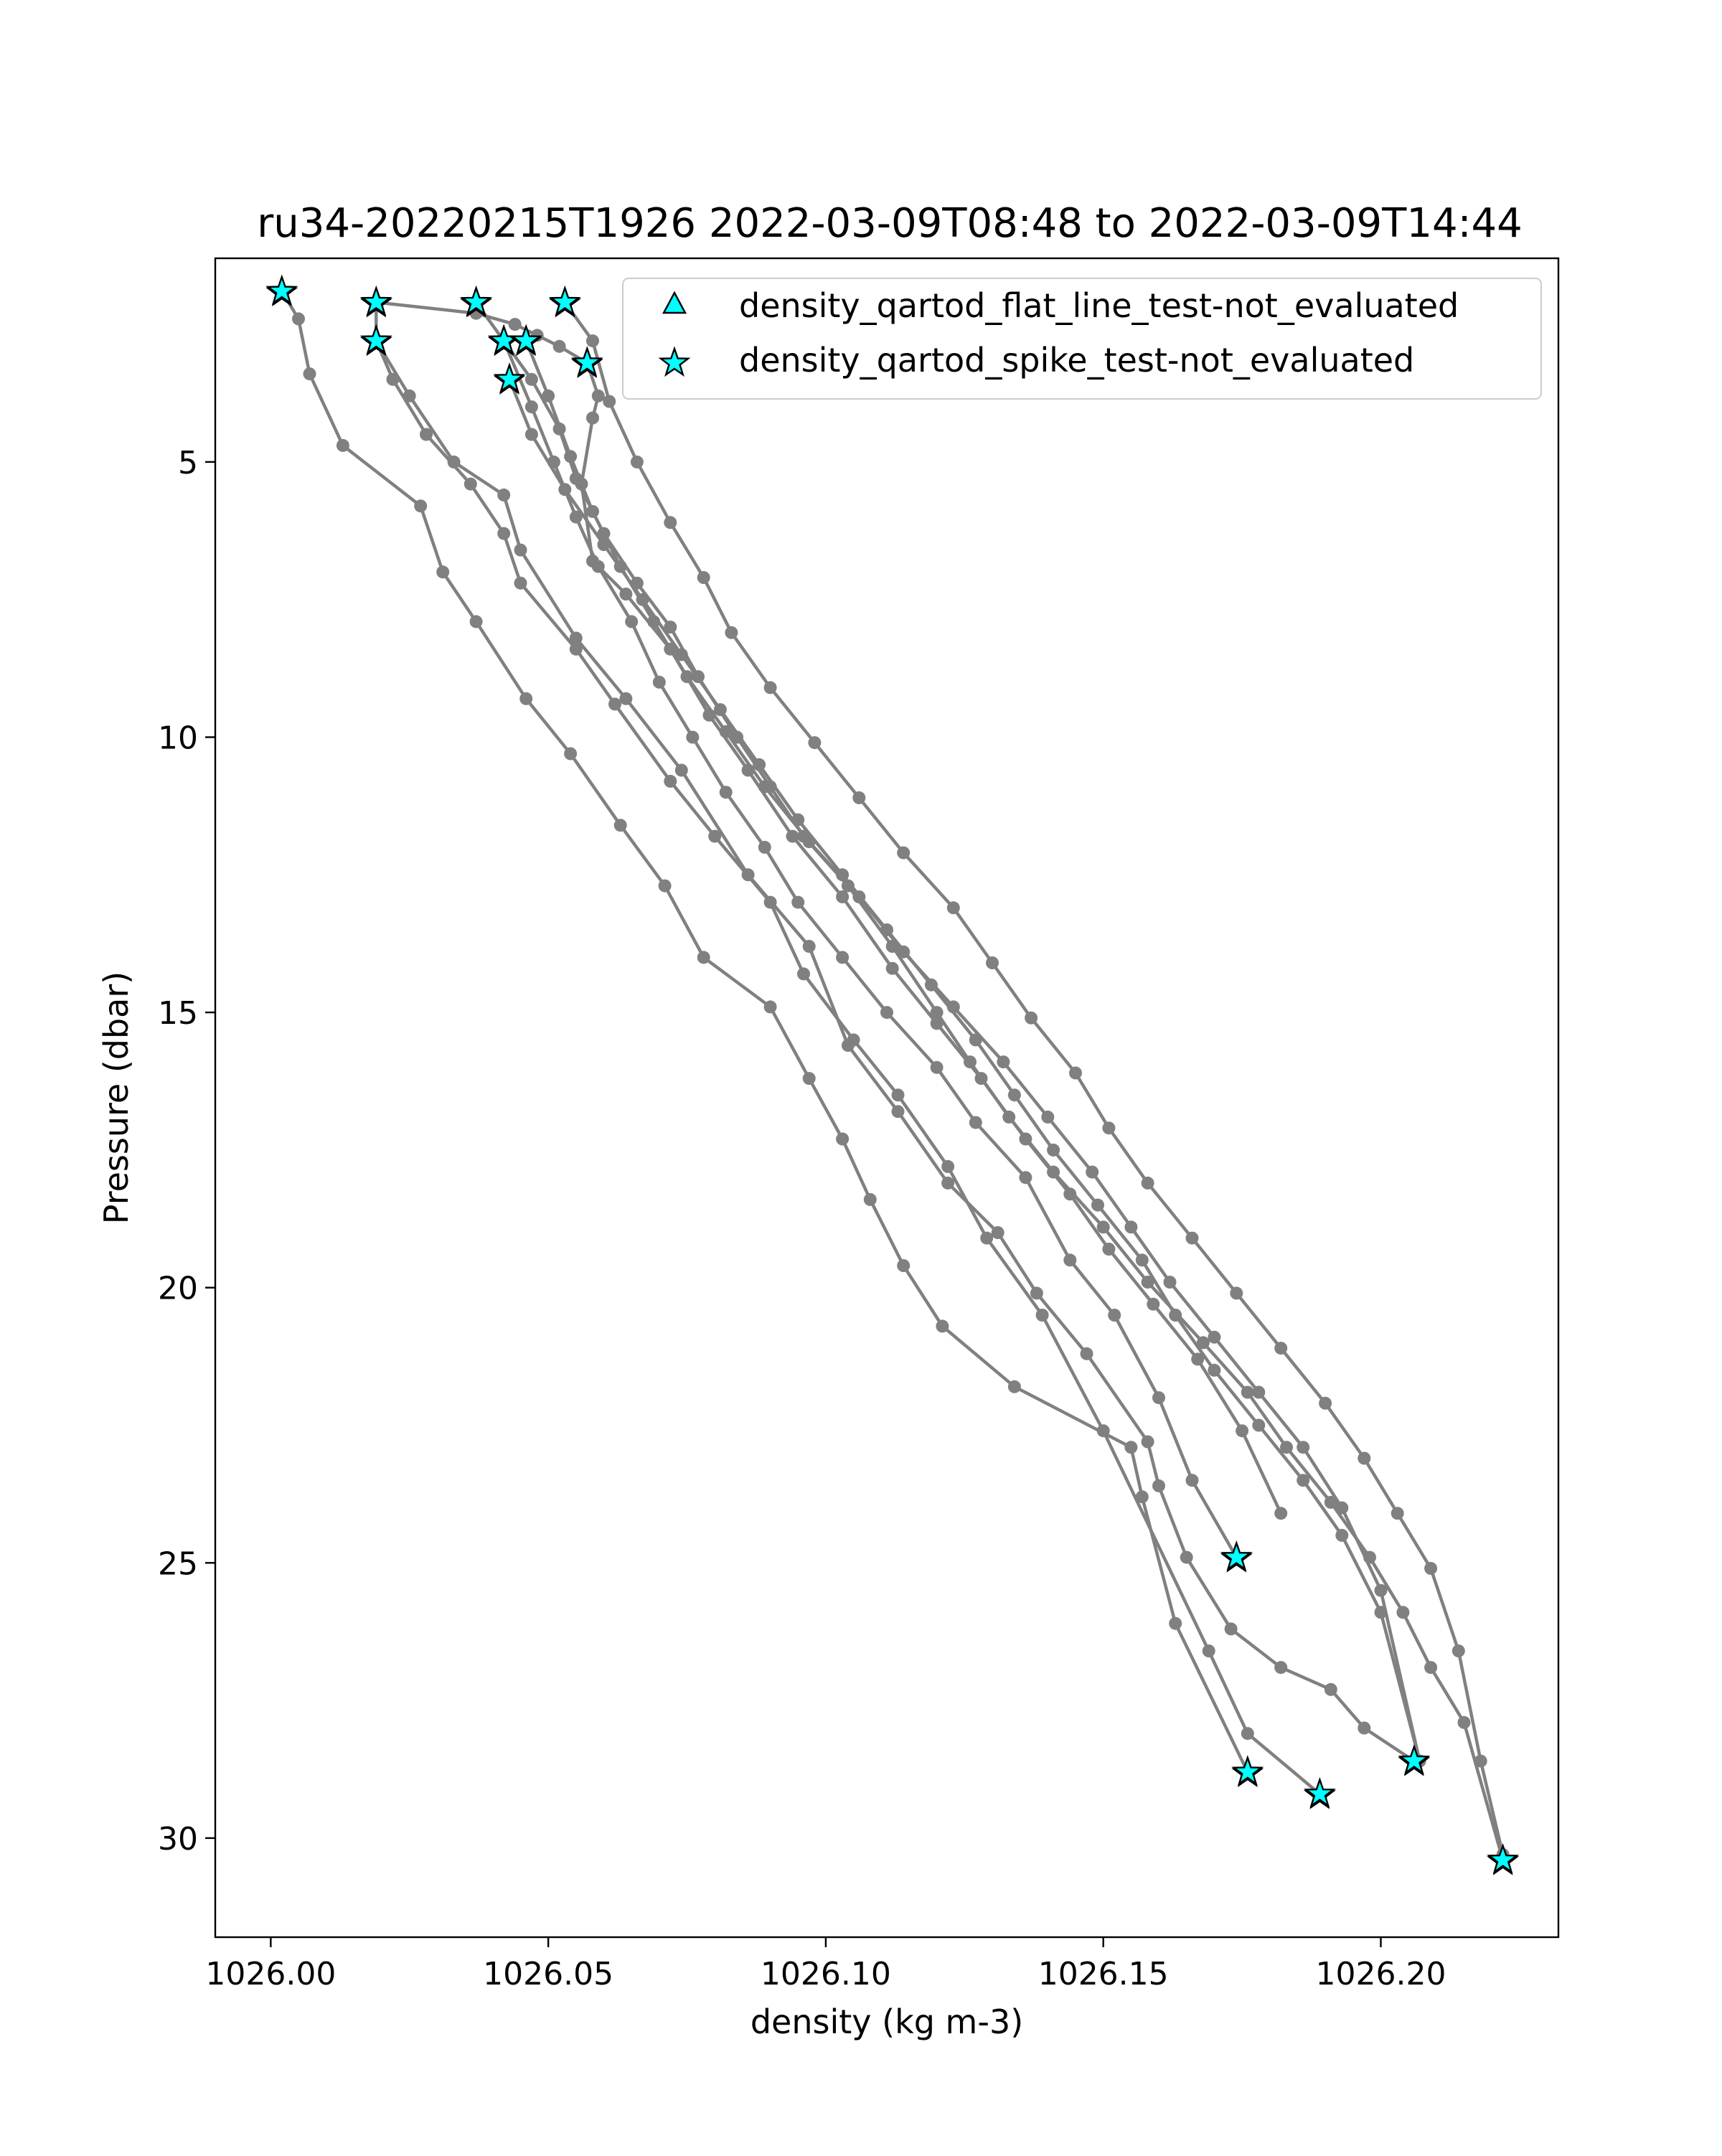 The image size is (1722, 2156). What do you see at coordinates (270, 1974) in the screenshot?
I see `x-tick-label: 1026.00` at bounding box center [270, 1974].